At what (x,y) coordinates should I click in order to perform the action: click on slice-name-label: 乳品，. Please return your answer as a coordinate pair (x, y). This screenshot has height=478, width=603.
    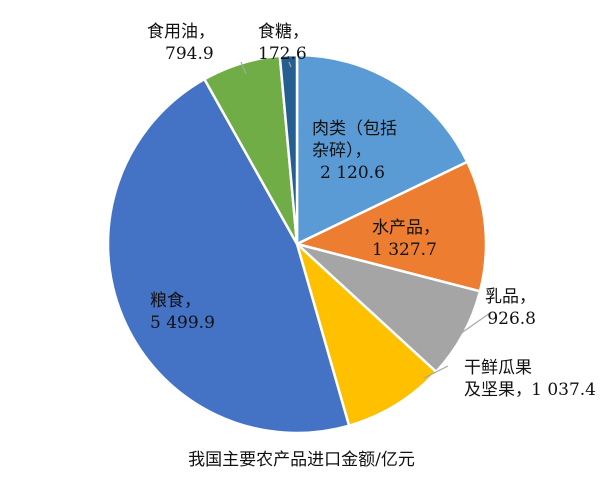
    Looking at the image, I should click on (510, 297).